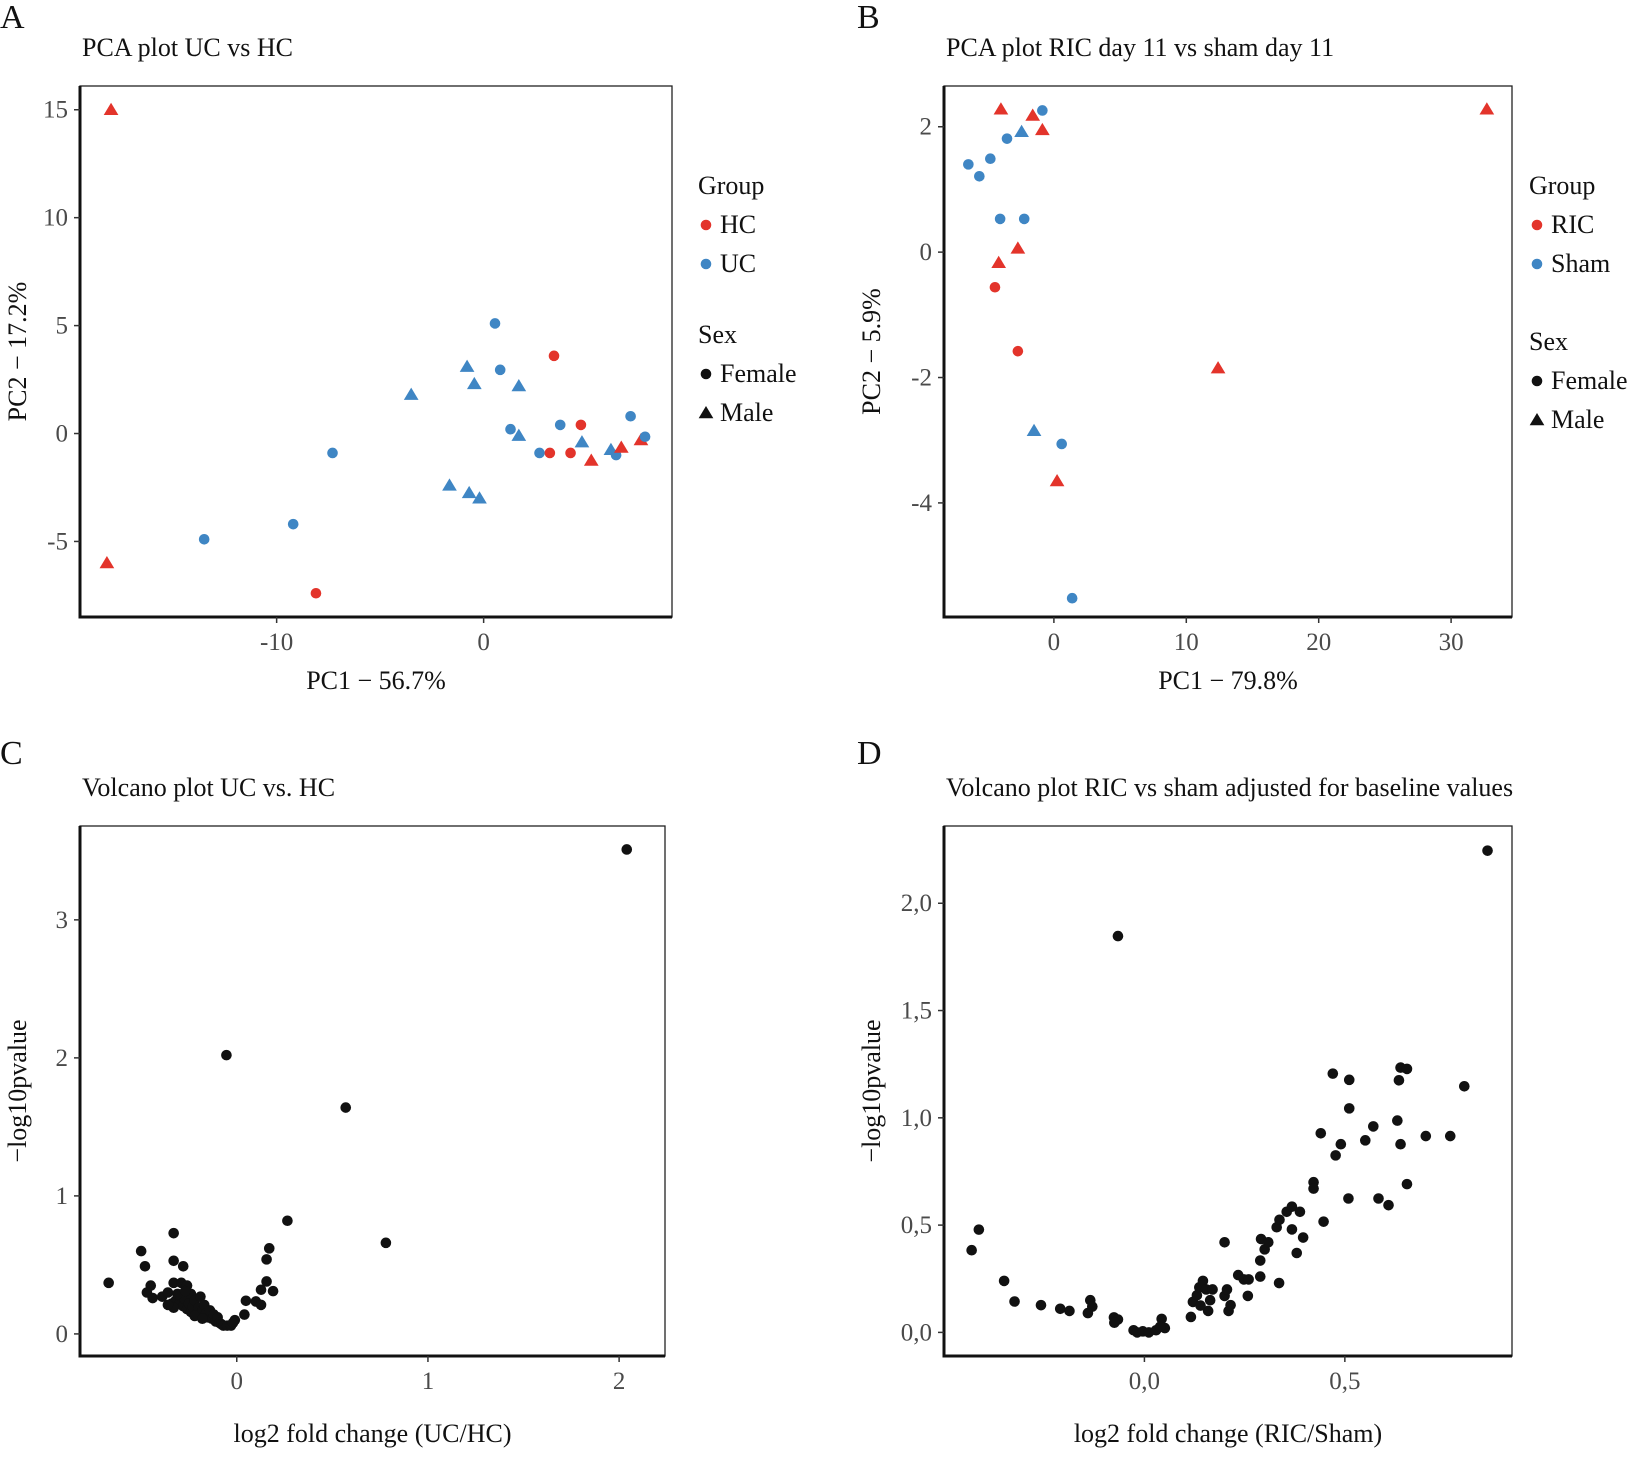 The height and width of the screenshot is (1458, 1639). I want to click on data-point-ric-female, so click(1018, 351).